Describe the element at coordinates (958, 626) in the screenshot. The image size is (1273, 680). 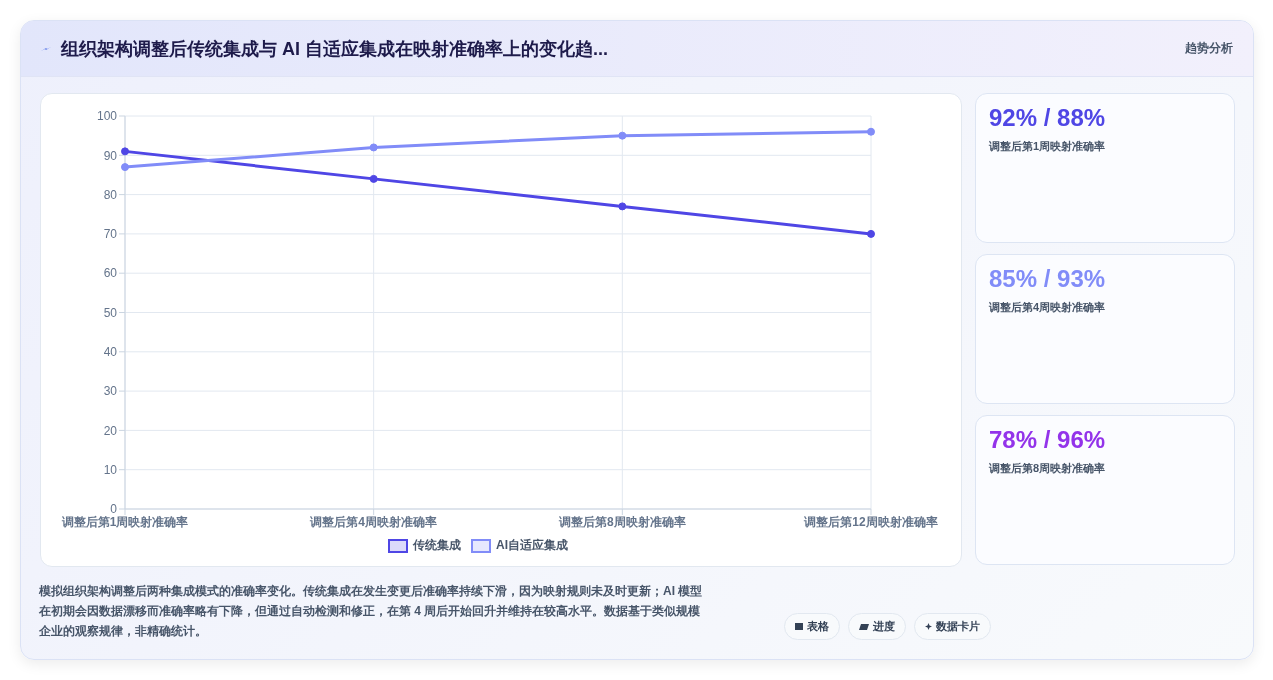
I see `text: 数据卡片` at that location.